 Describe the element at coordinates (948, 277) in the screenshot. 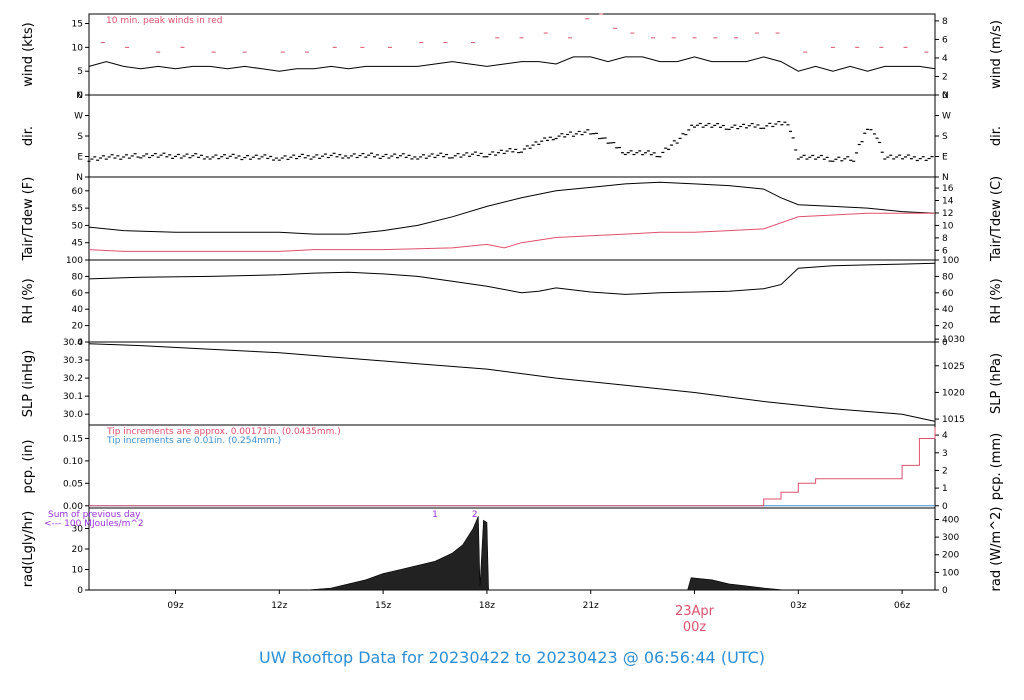

I see `ytick-right-label-rh: 80` at that location.